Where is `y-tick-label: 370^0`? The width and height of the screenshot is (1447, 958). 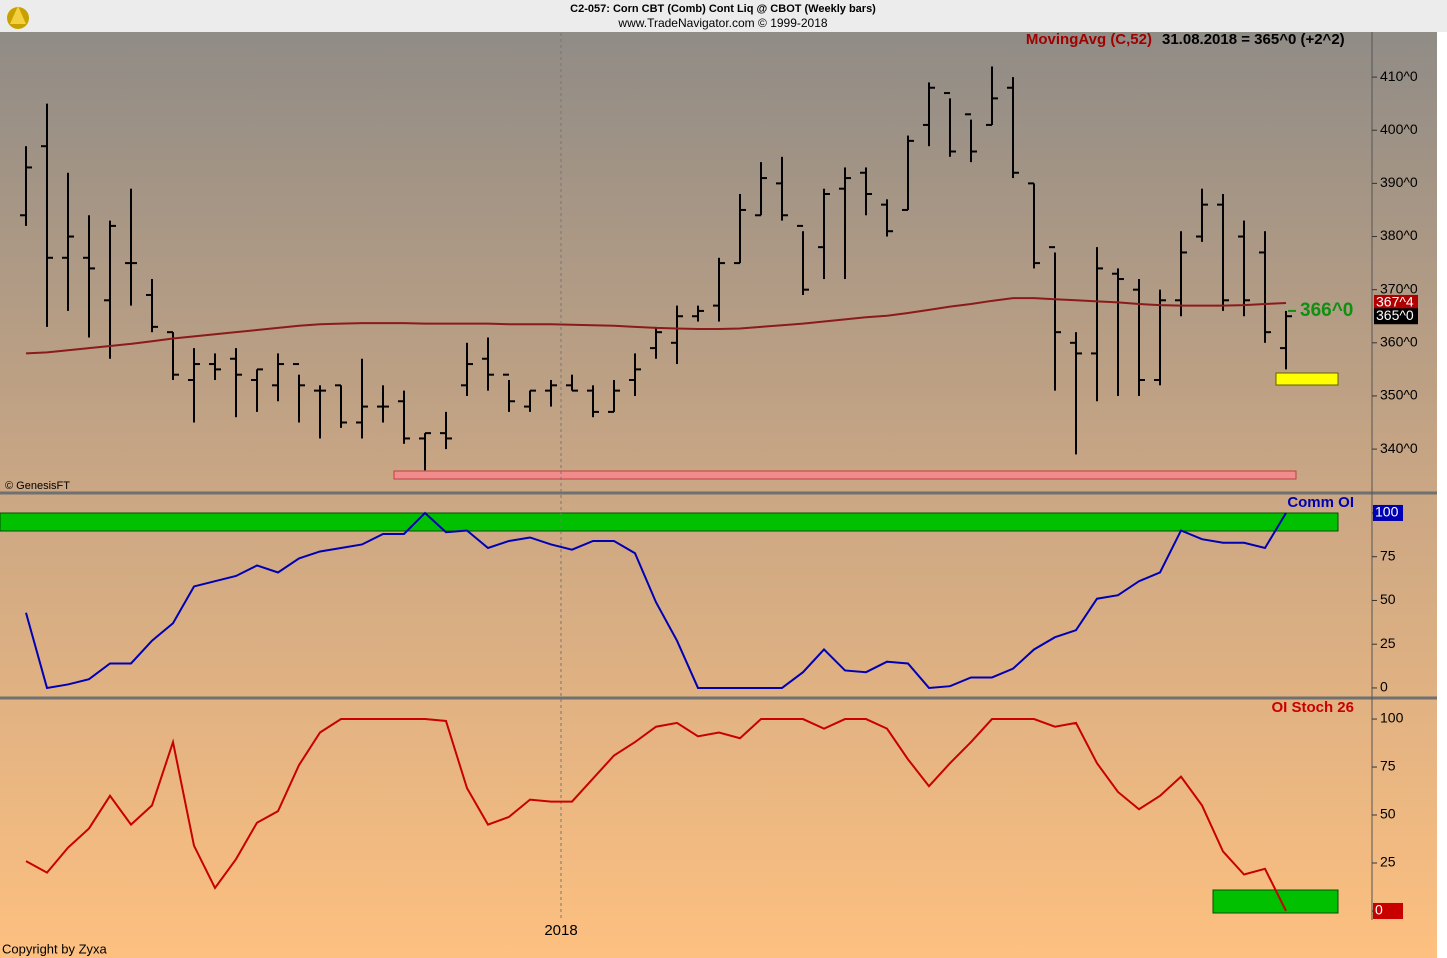 y-tick-label: 370^0 is located at coordinates (1399, 288).